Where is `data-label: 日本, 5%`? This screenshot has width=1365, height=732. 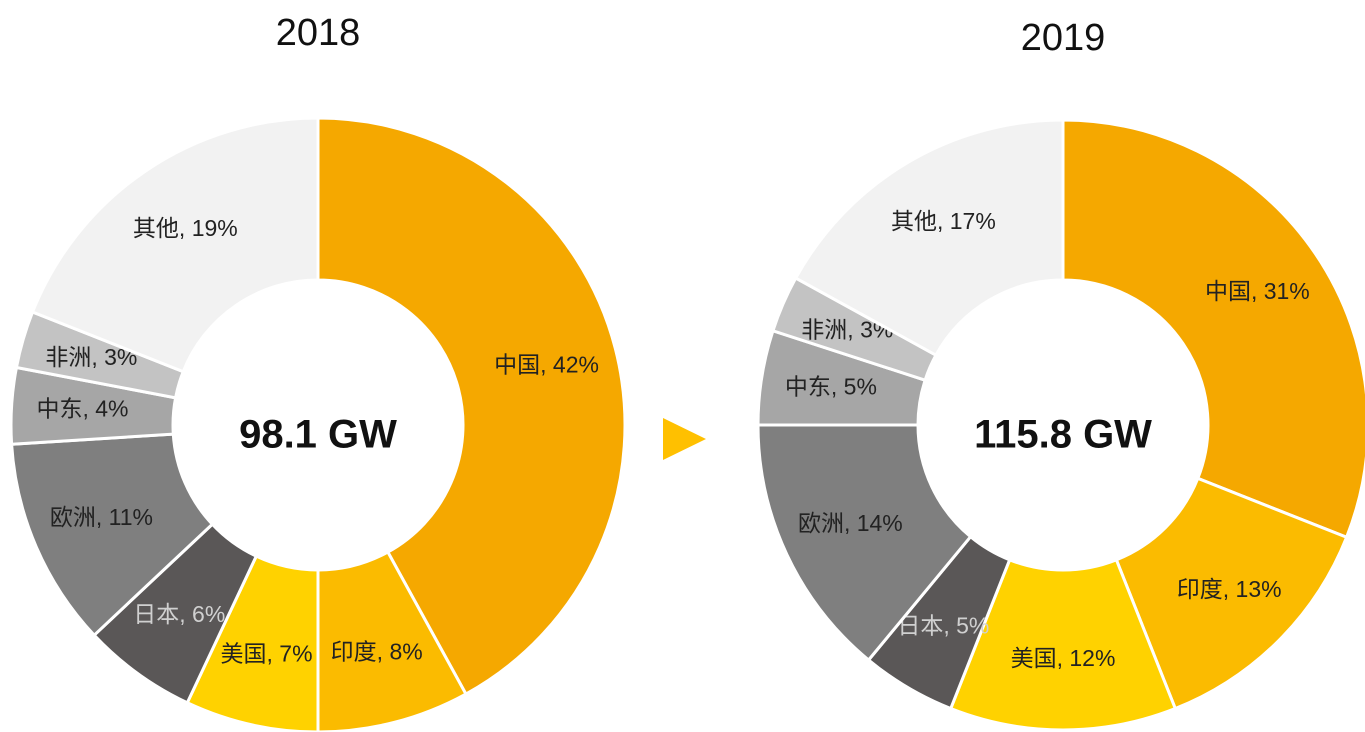 data-label: 日本, 5% is located at coordinates (943, 625).